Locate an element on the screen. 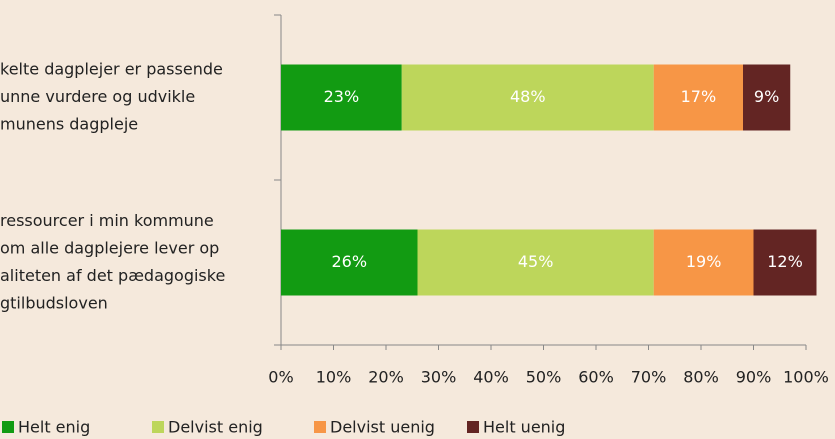  x-tick-label: 60% is located at coordinates (596, 377).